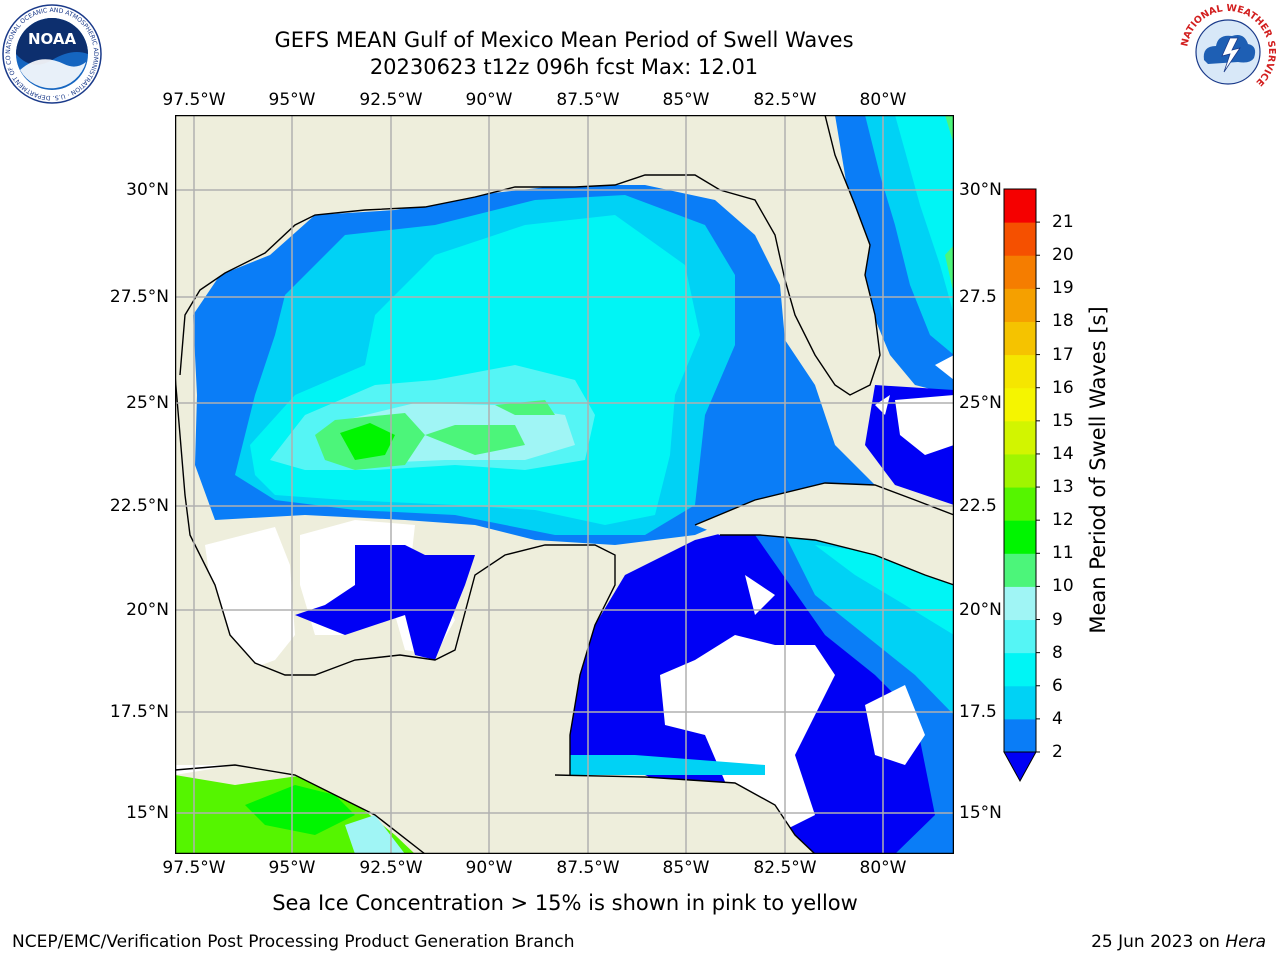 Image resolution: width=1280 pixels, height=960 pixels. What do you see at coordinates (914, 405) in the screenshot?
I see `bahamas-gap` at bounding box center [914, 405].